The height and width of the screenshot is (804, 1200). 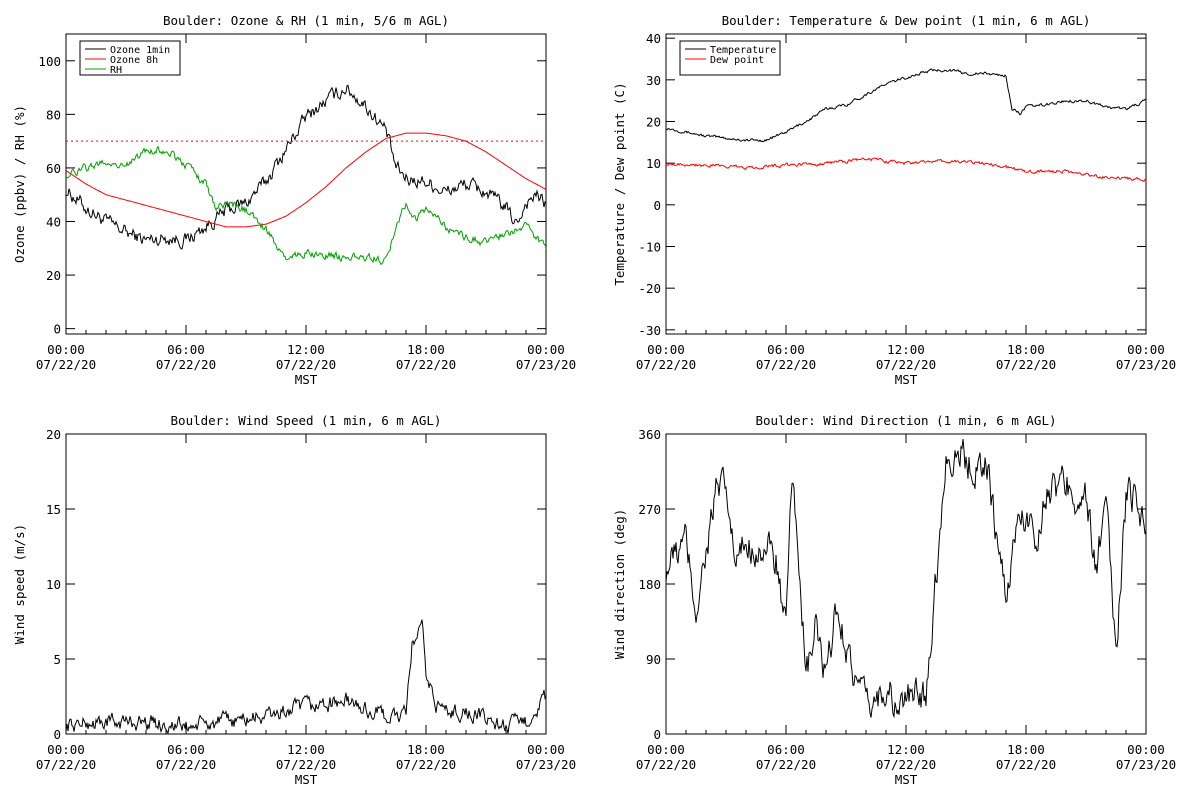 What do you see at coordinates (53, 168) in the screenshot?
I see `y-tick-label: 60` at bounding box center [53, 168].